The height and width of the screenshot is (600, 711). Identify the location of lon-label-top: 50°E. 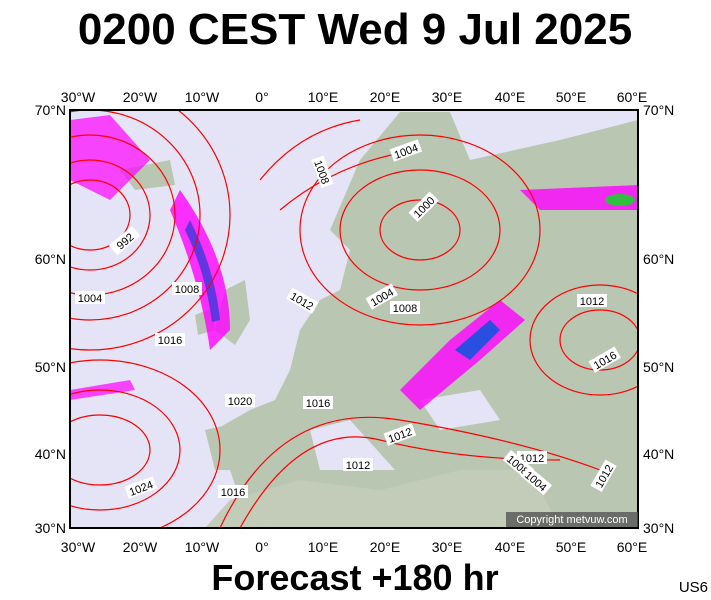
(571, 97).